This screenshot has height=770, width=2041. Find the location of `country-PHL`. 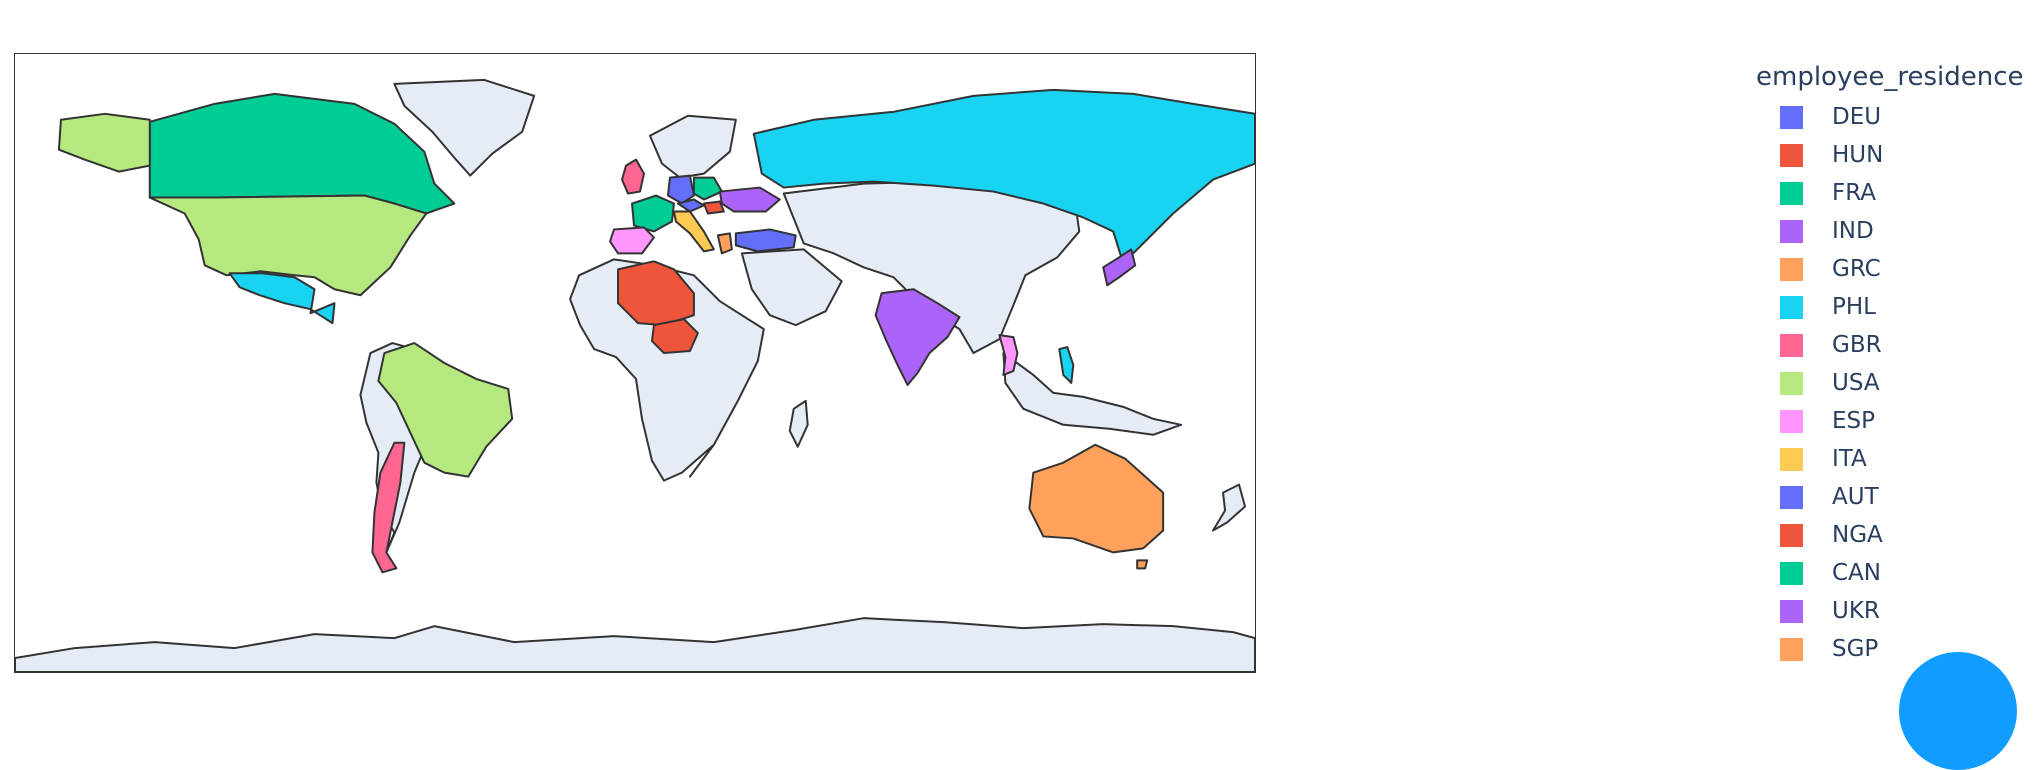

country-PHL is located at coordinates (1066, 365).